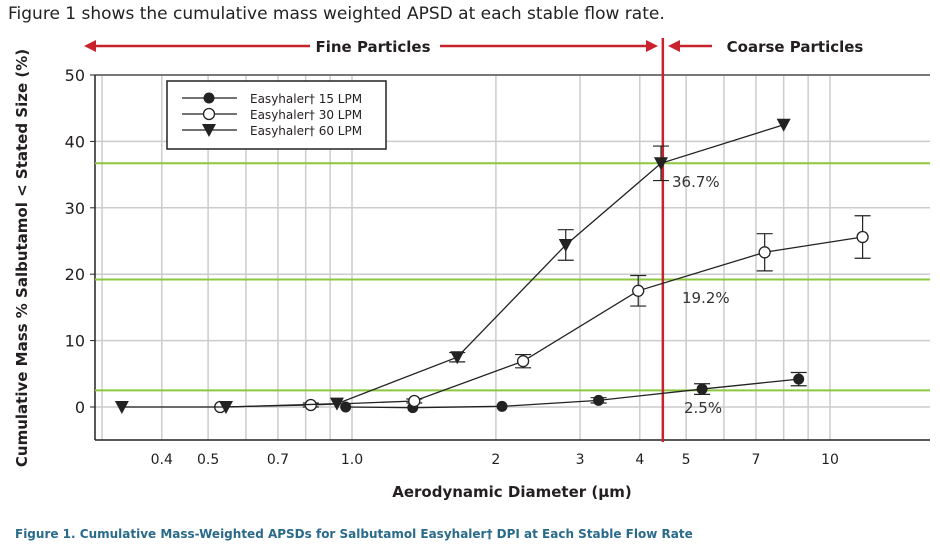 Image resolution: width=940 pixels, height=556 pixels. What do you see at coordinates (830, 460) in the screenshot?
I see `x-tick-label: 10` at bounding box center [830, 460].